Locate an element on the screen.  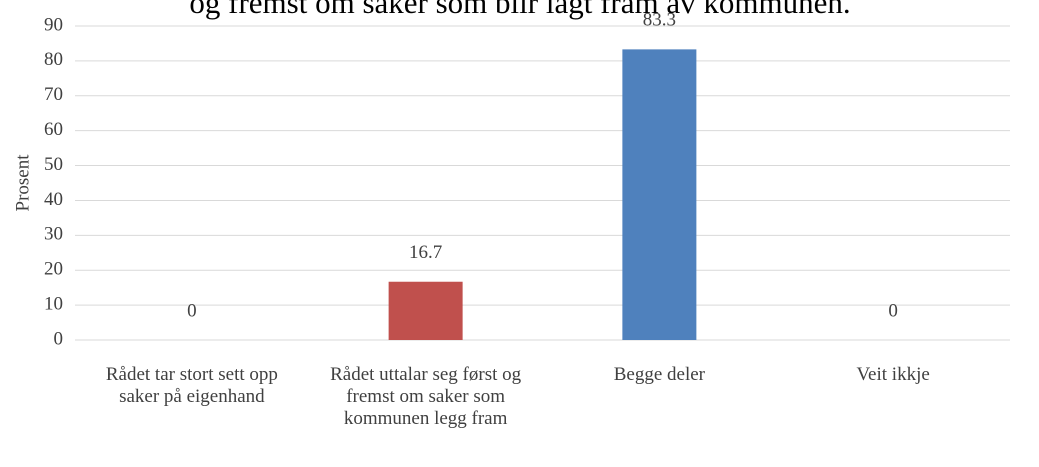
x-tick-label: Veit ikkje is located at coordinates (893, 374).